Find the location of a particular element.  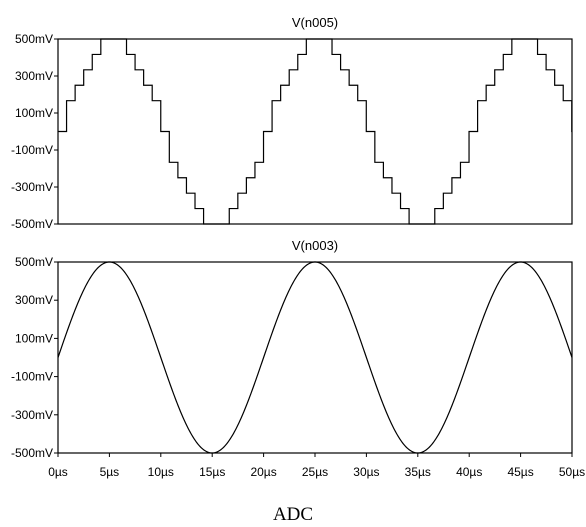

plot-title: V(n003) is located at coordinates (315, 245).